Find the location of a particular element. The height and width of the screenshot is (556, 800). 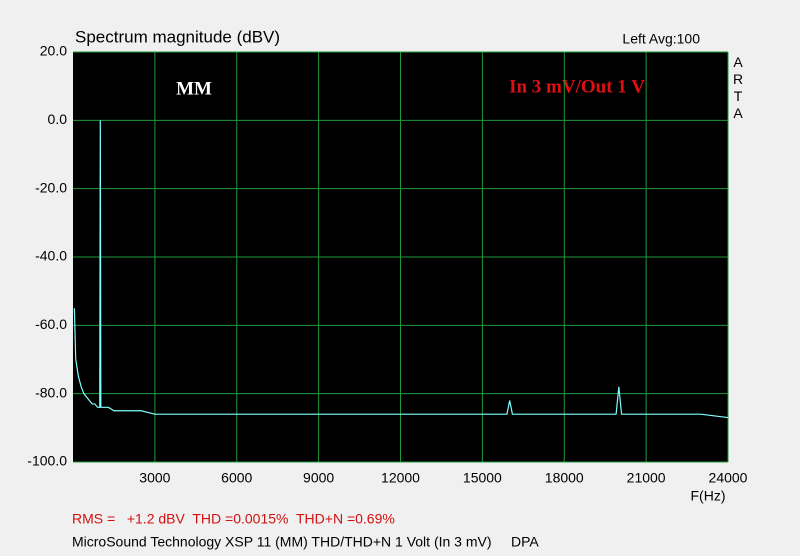

y-tick-label: -100.0 is located at coordinates (47, 461).